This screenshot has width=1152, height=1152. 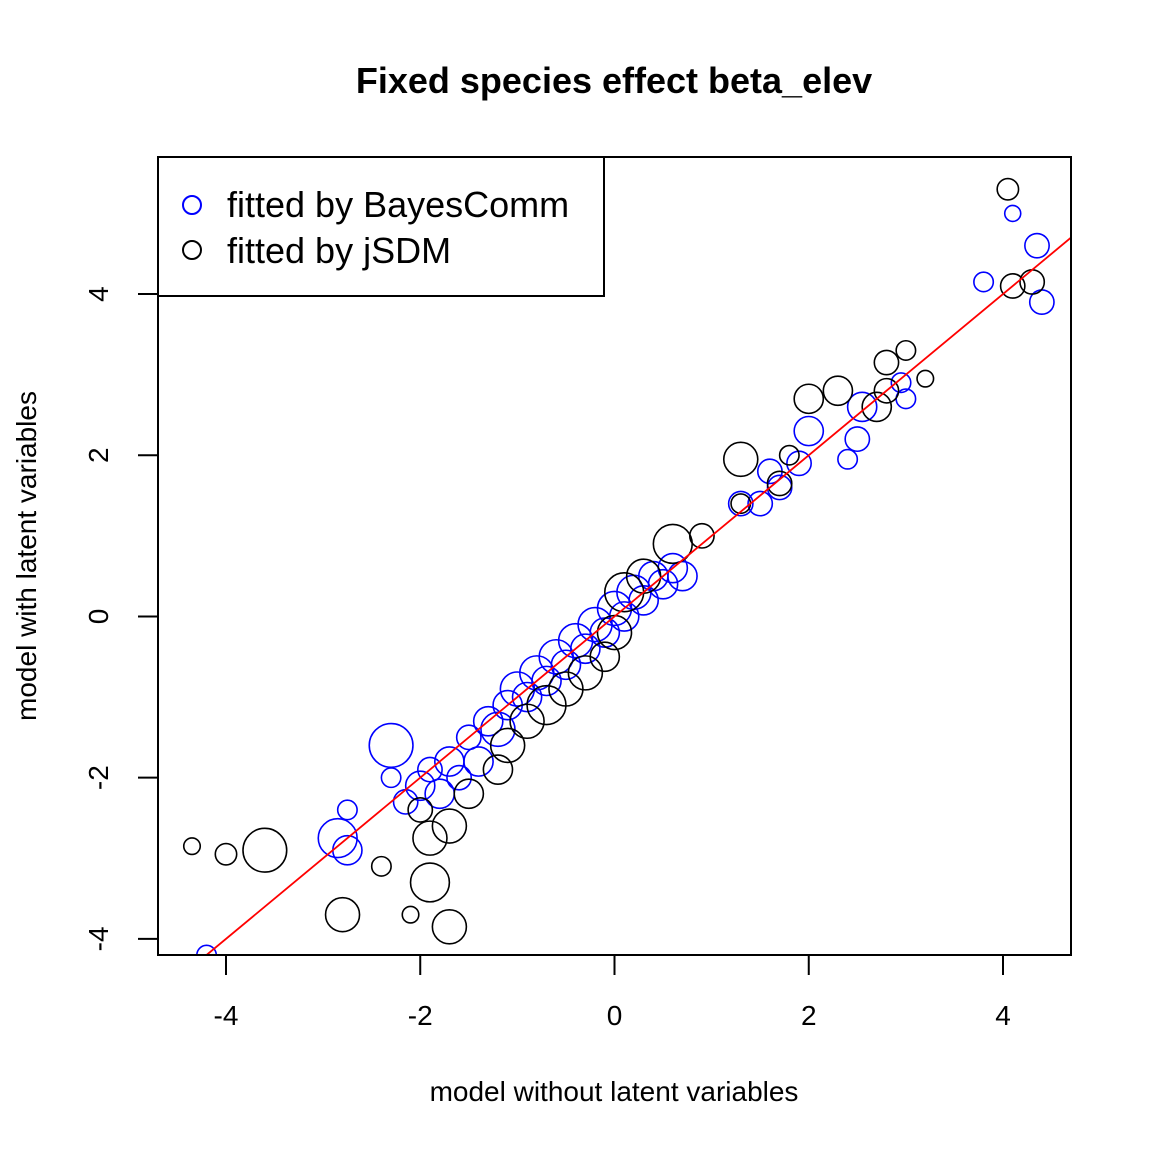 I want to click on legend-label-bayescomm: fitted by BayesComm, so click(x=398, y=204).